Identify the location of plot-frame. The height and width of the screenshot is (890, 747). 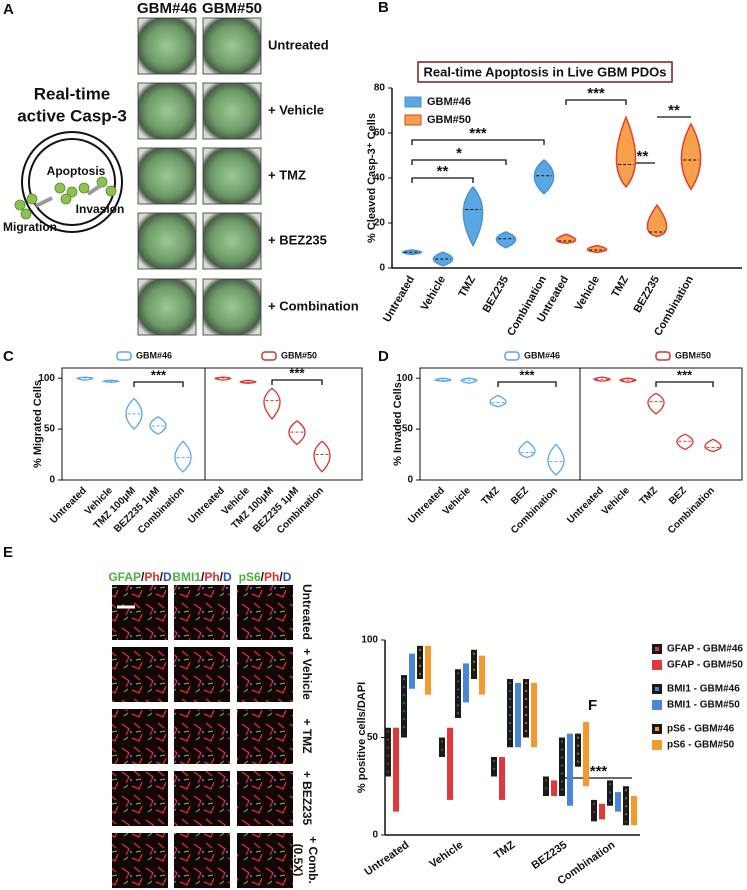
(212, 424).